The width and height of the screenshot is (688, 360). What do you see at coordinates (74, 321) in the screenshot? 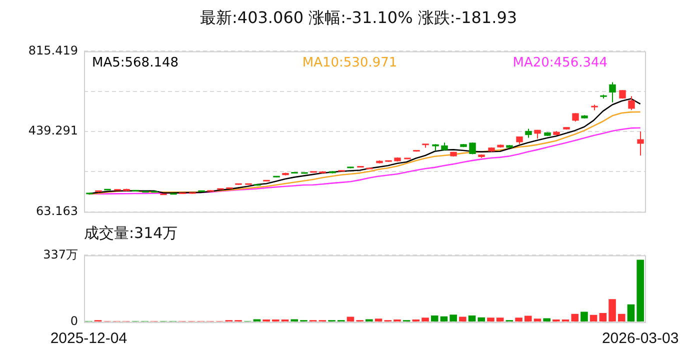
I see `y-tick-label: 0` at bounding box center [74, 321].